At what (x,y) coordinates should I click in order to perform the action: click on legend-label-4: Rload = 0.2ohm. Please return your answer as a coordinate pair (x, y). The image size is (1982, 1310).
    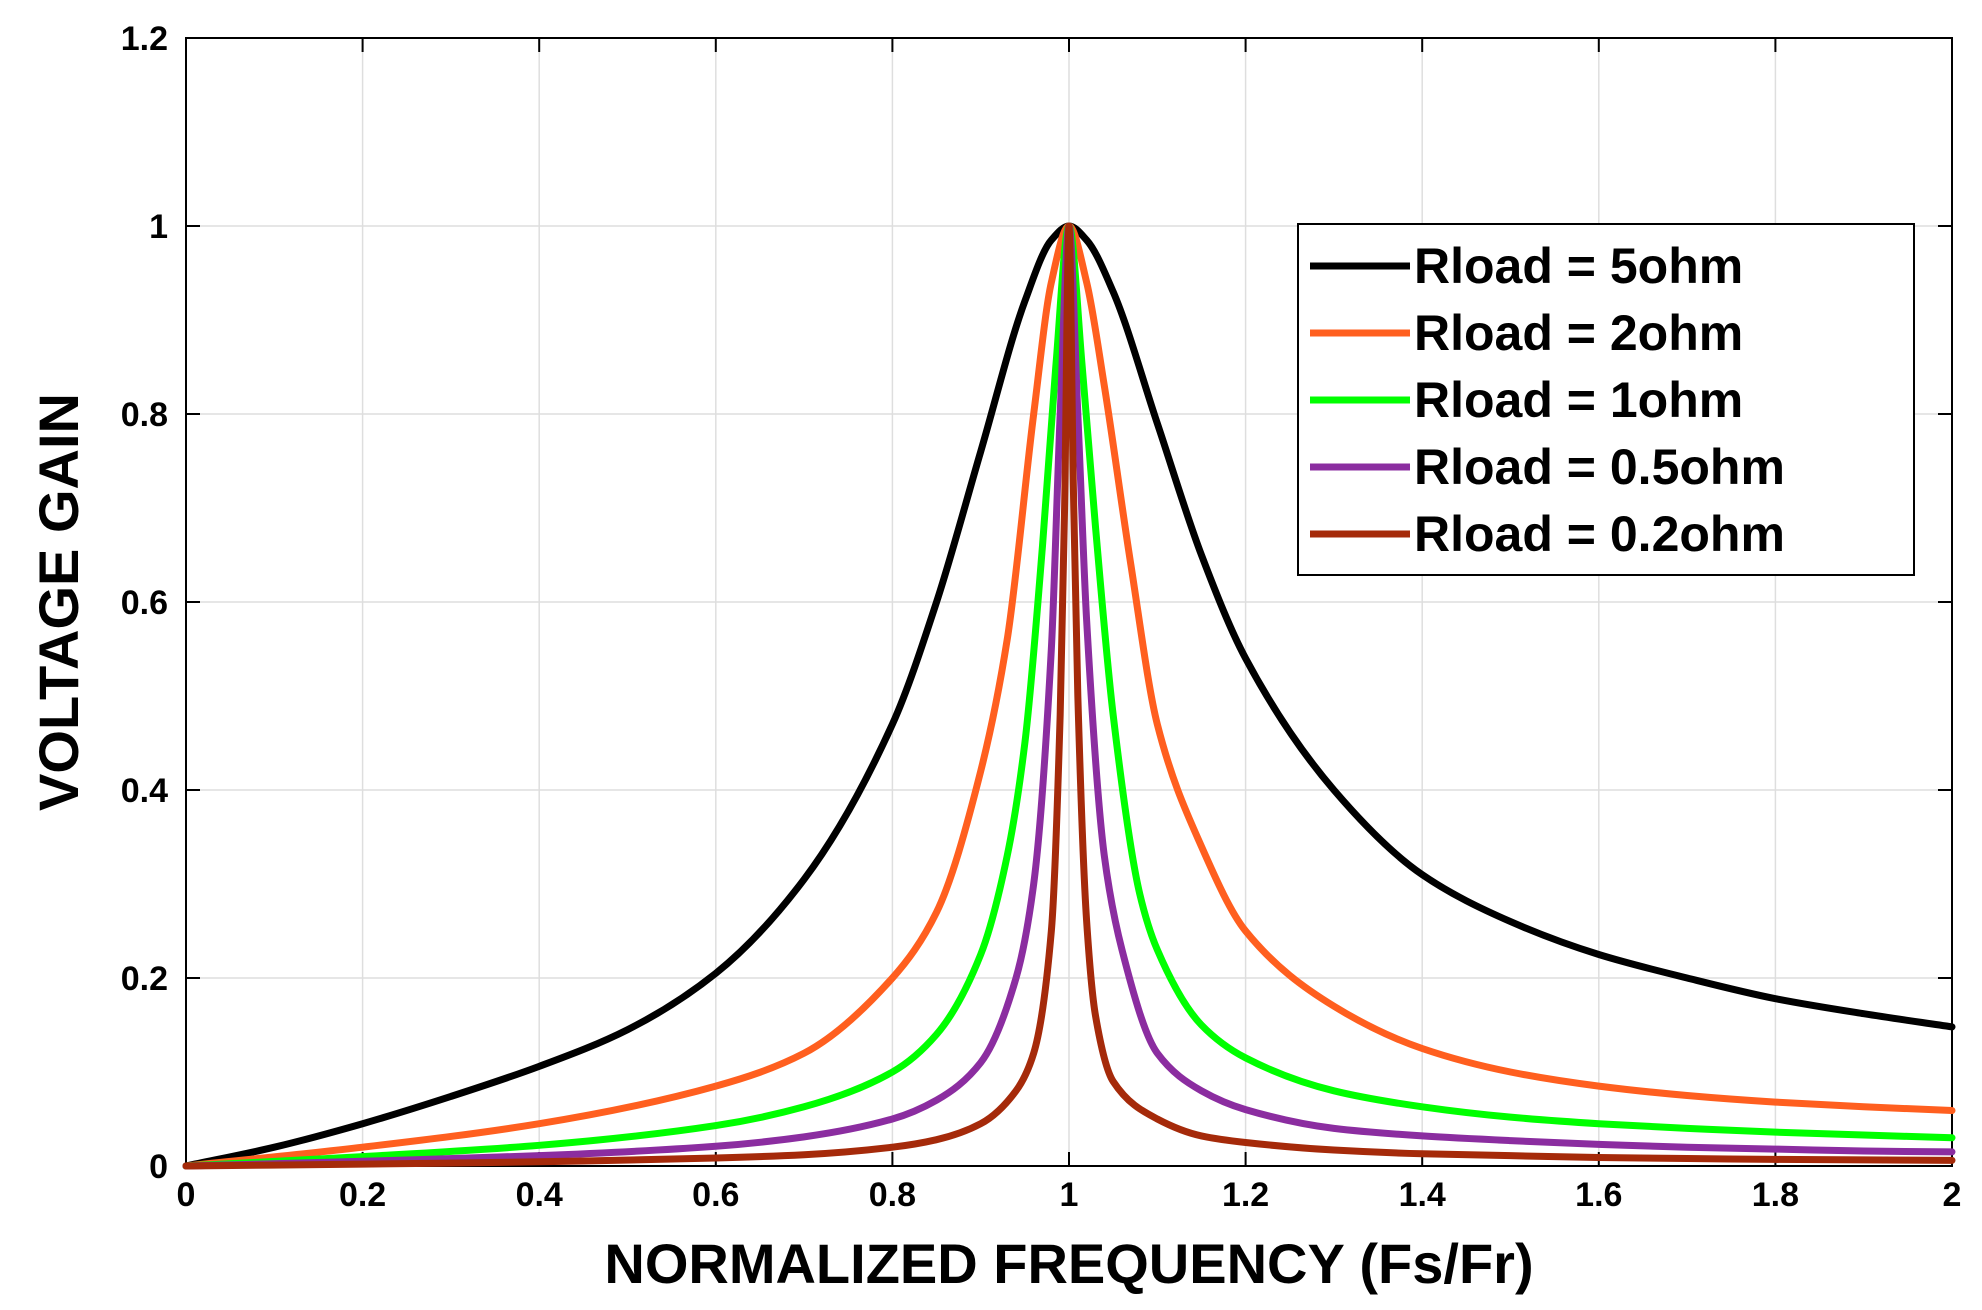
    Looking at the image, I should click on (1599, 534).